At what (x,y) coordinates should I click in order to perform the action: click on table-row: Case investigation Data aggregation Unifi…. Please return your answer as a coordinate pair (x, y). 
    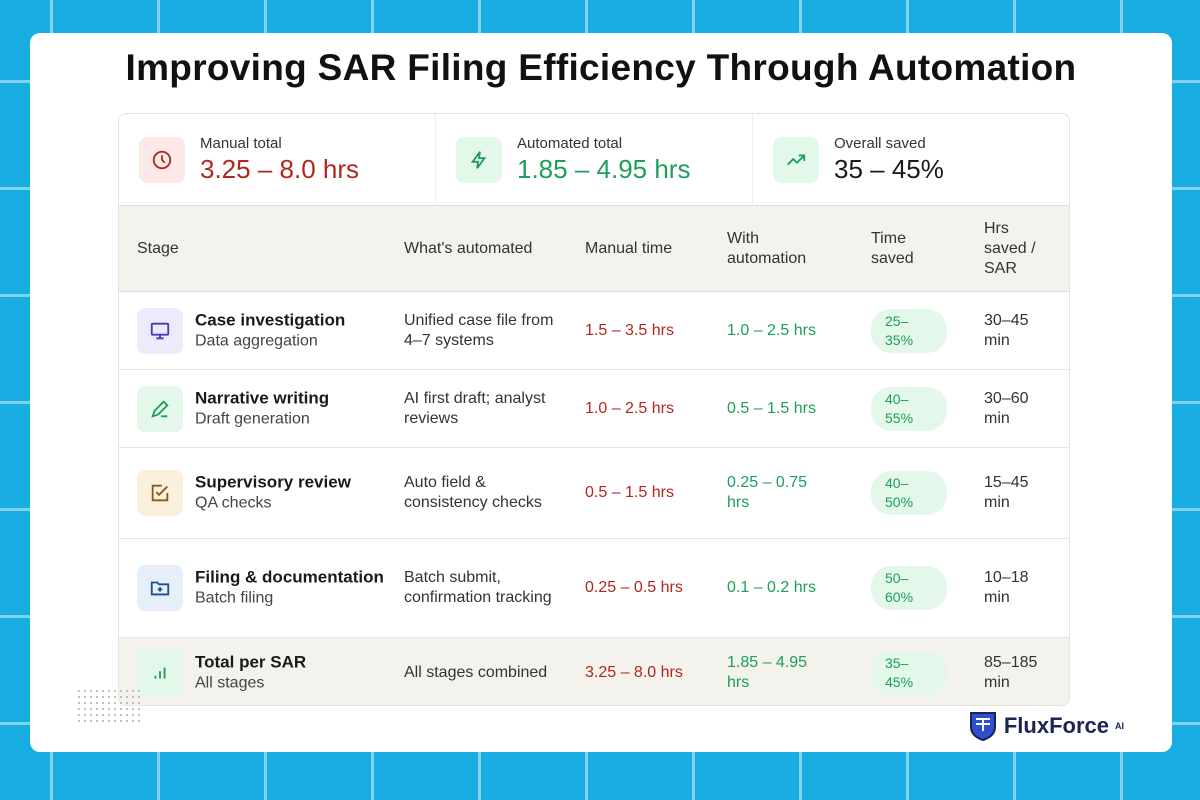
    Looking at the image, I should click on (594, 331).